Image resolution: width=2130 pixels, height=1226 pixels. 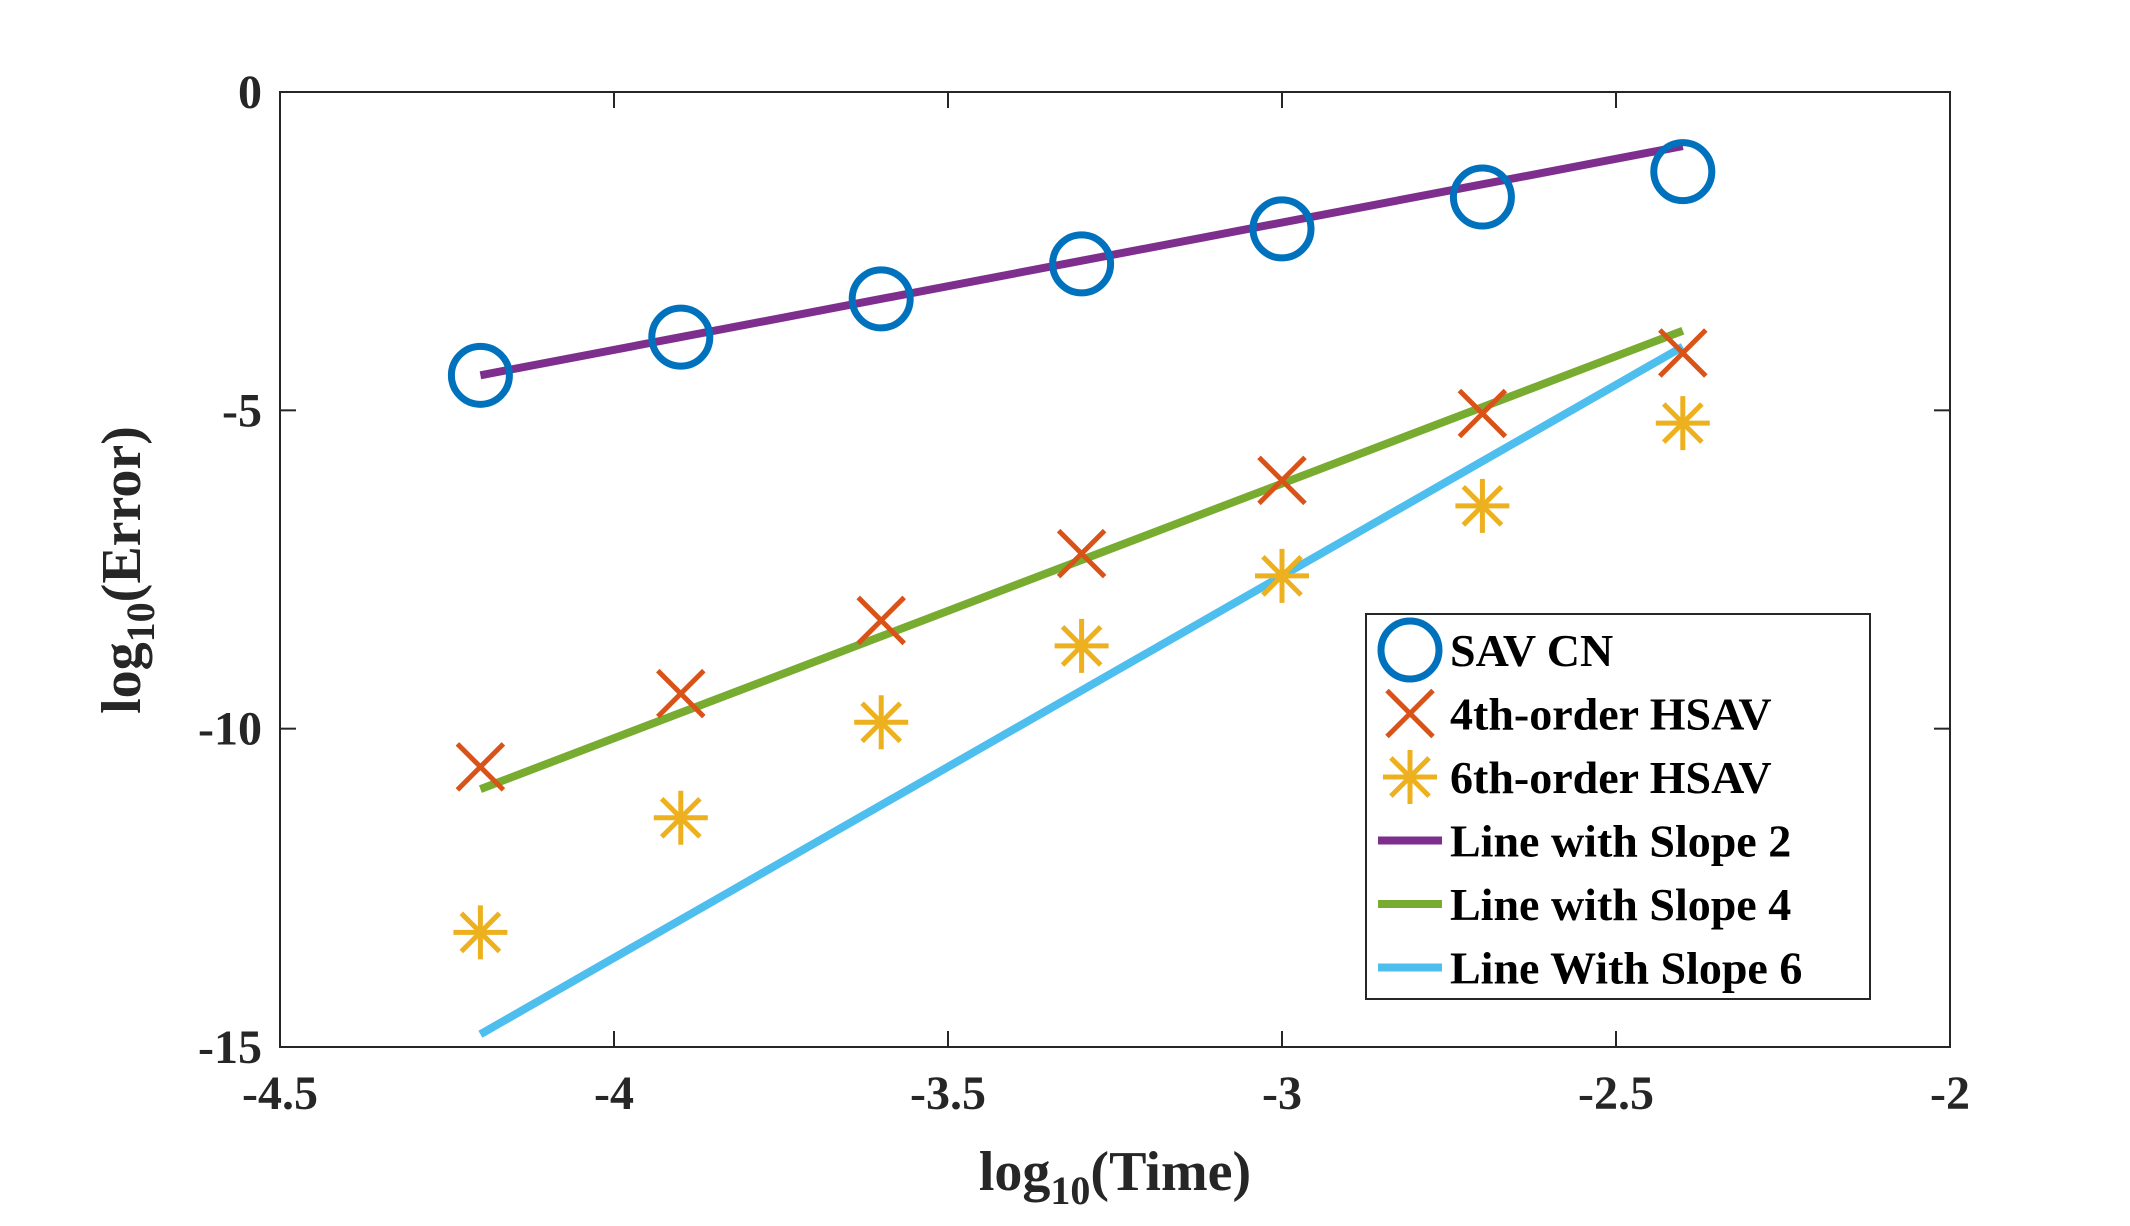 What do you see at coordinates (948, 1093) in the screenshot?
I see `x-tick-label: -3.5` at bounding box center [948, 1093].